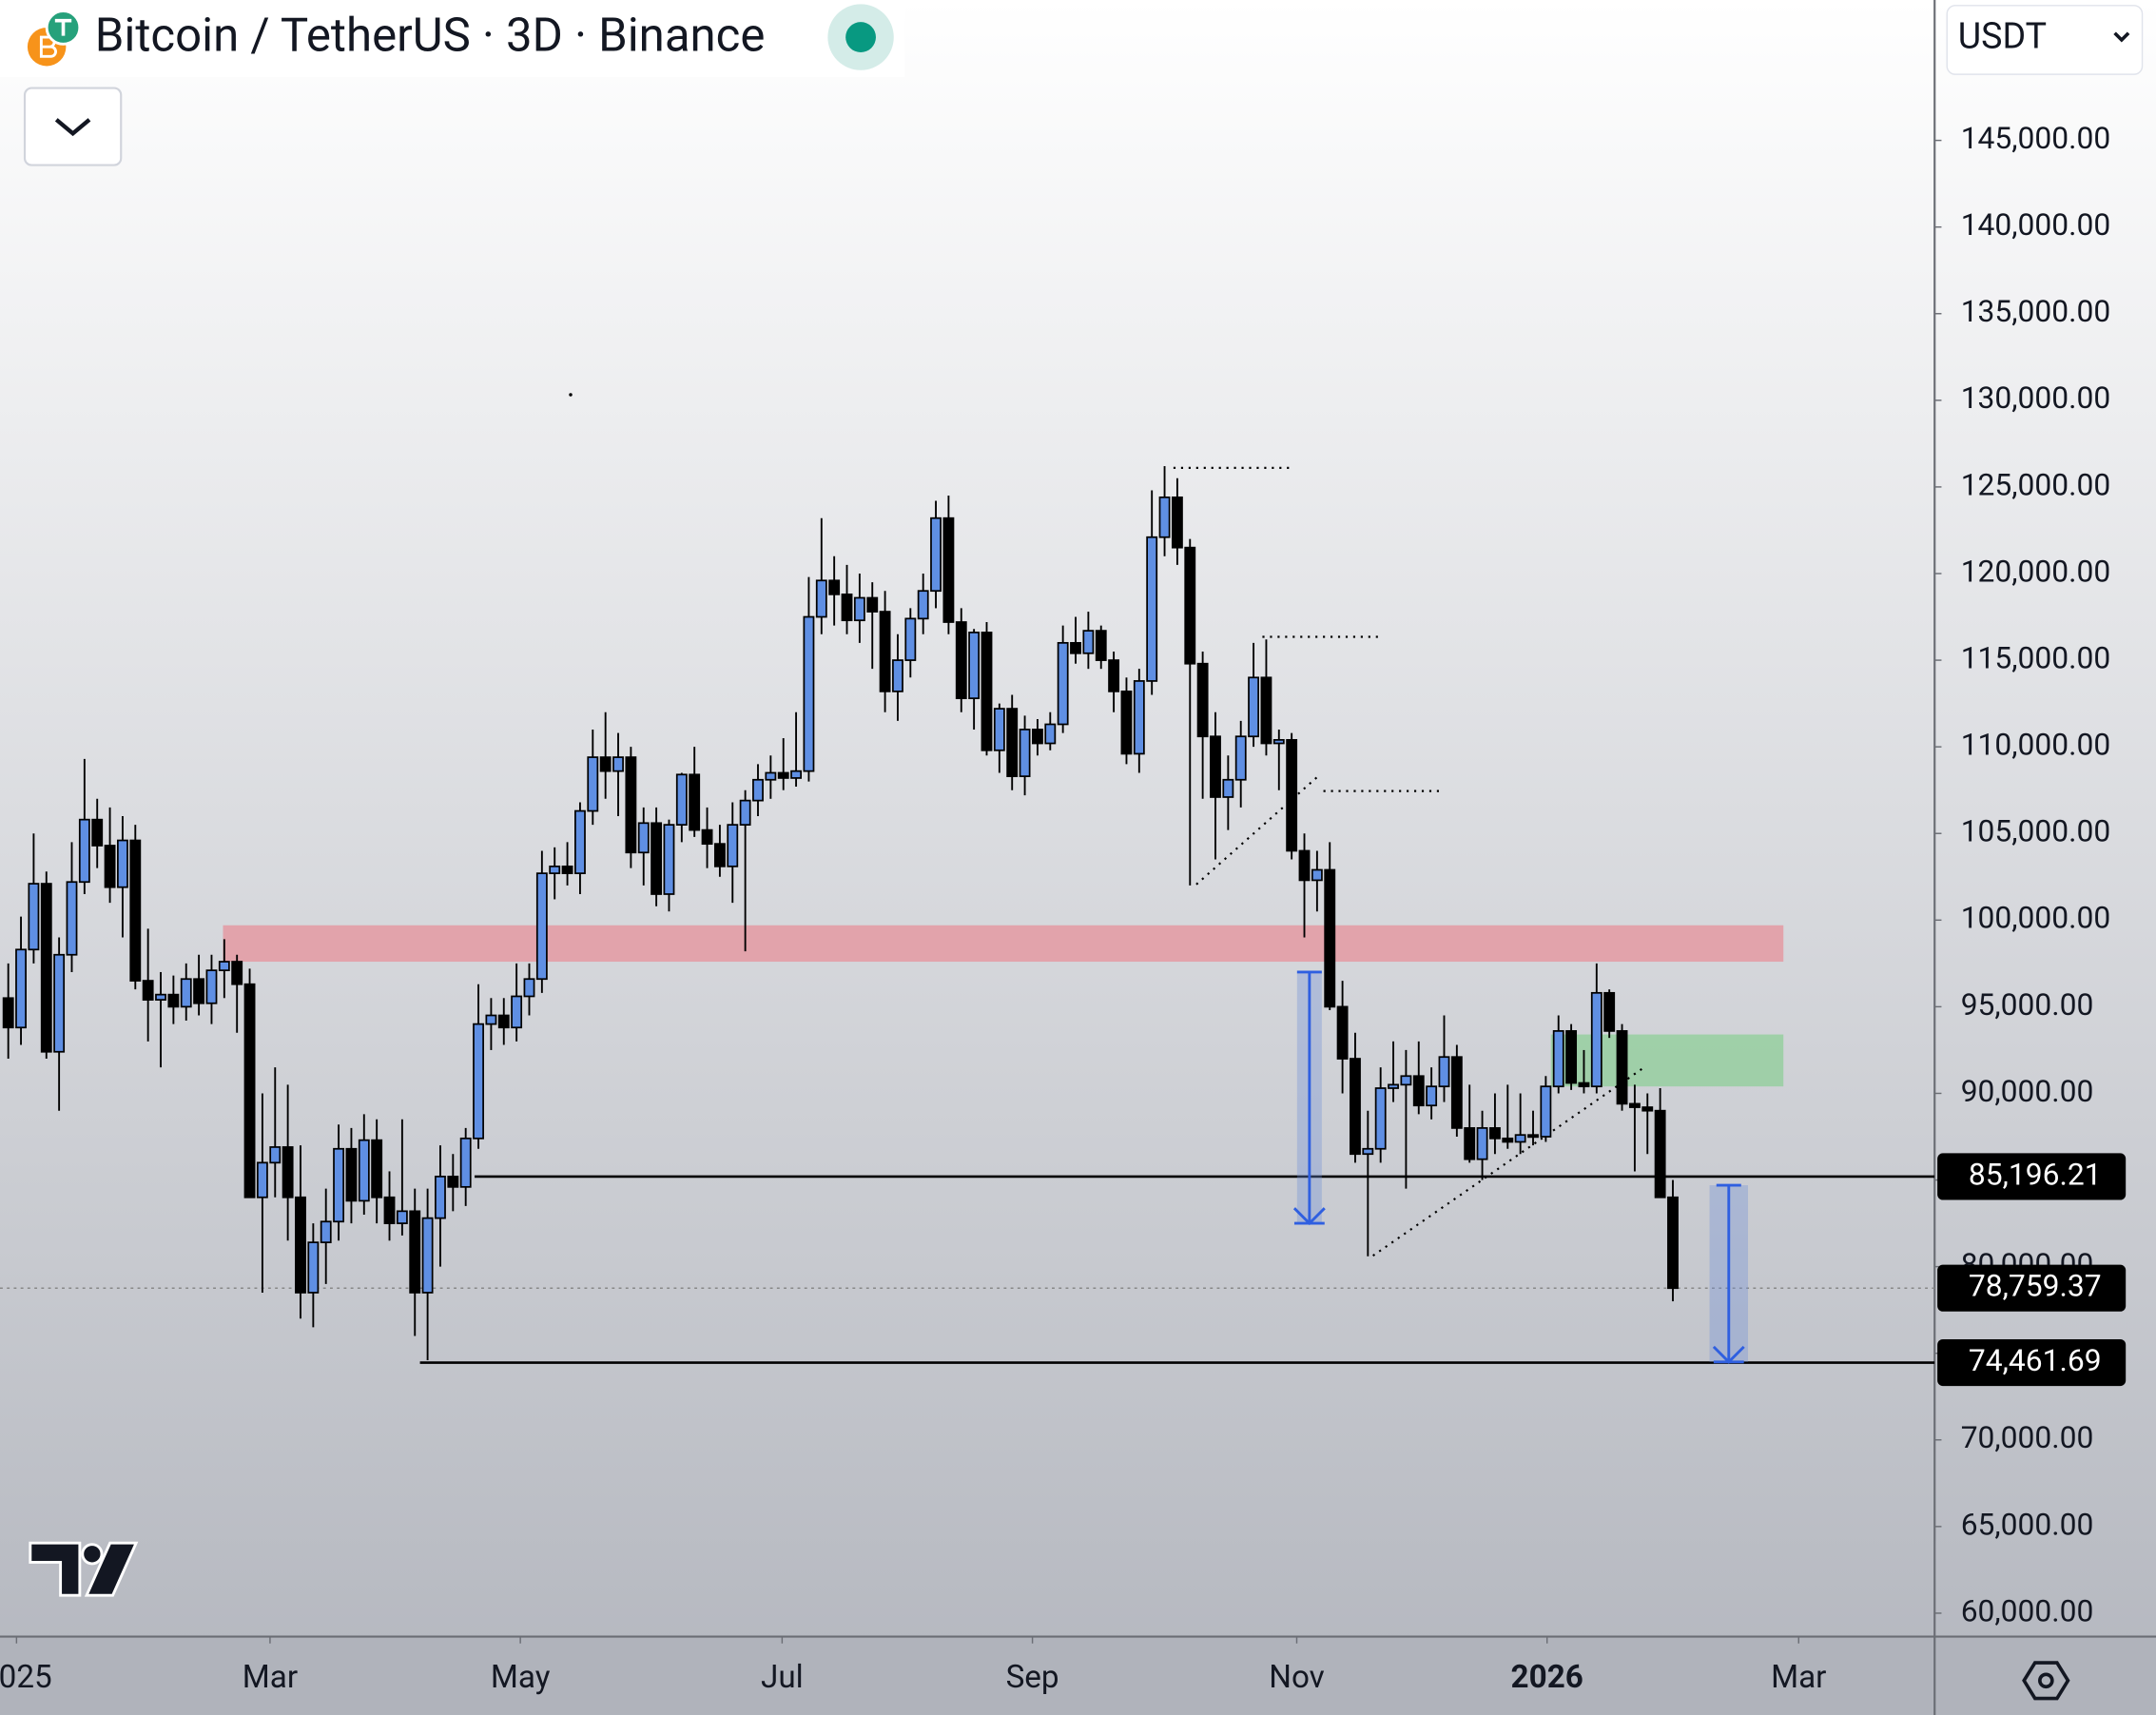  What do you see at coordinates (2036, 484) in the screenshot?
I see `y-tick-label: 125,000.00` at bounding box center [2036, 484].